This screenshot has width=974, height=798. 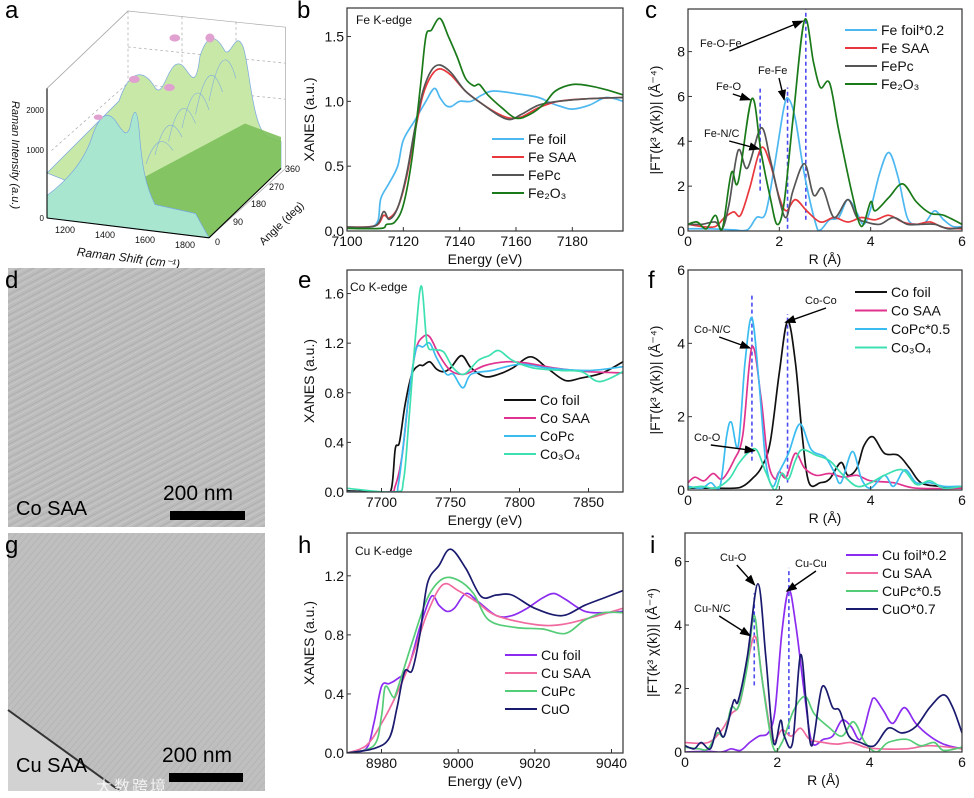 What do you see at coordinates (335, 694) in the screenshot?
I see `y-tick-label: 0.4` at bounding box center [335, 694].